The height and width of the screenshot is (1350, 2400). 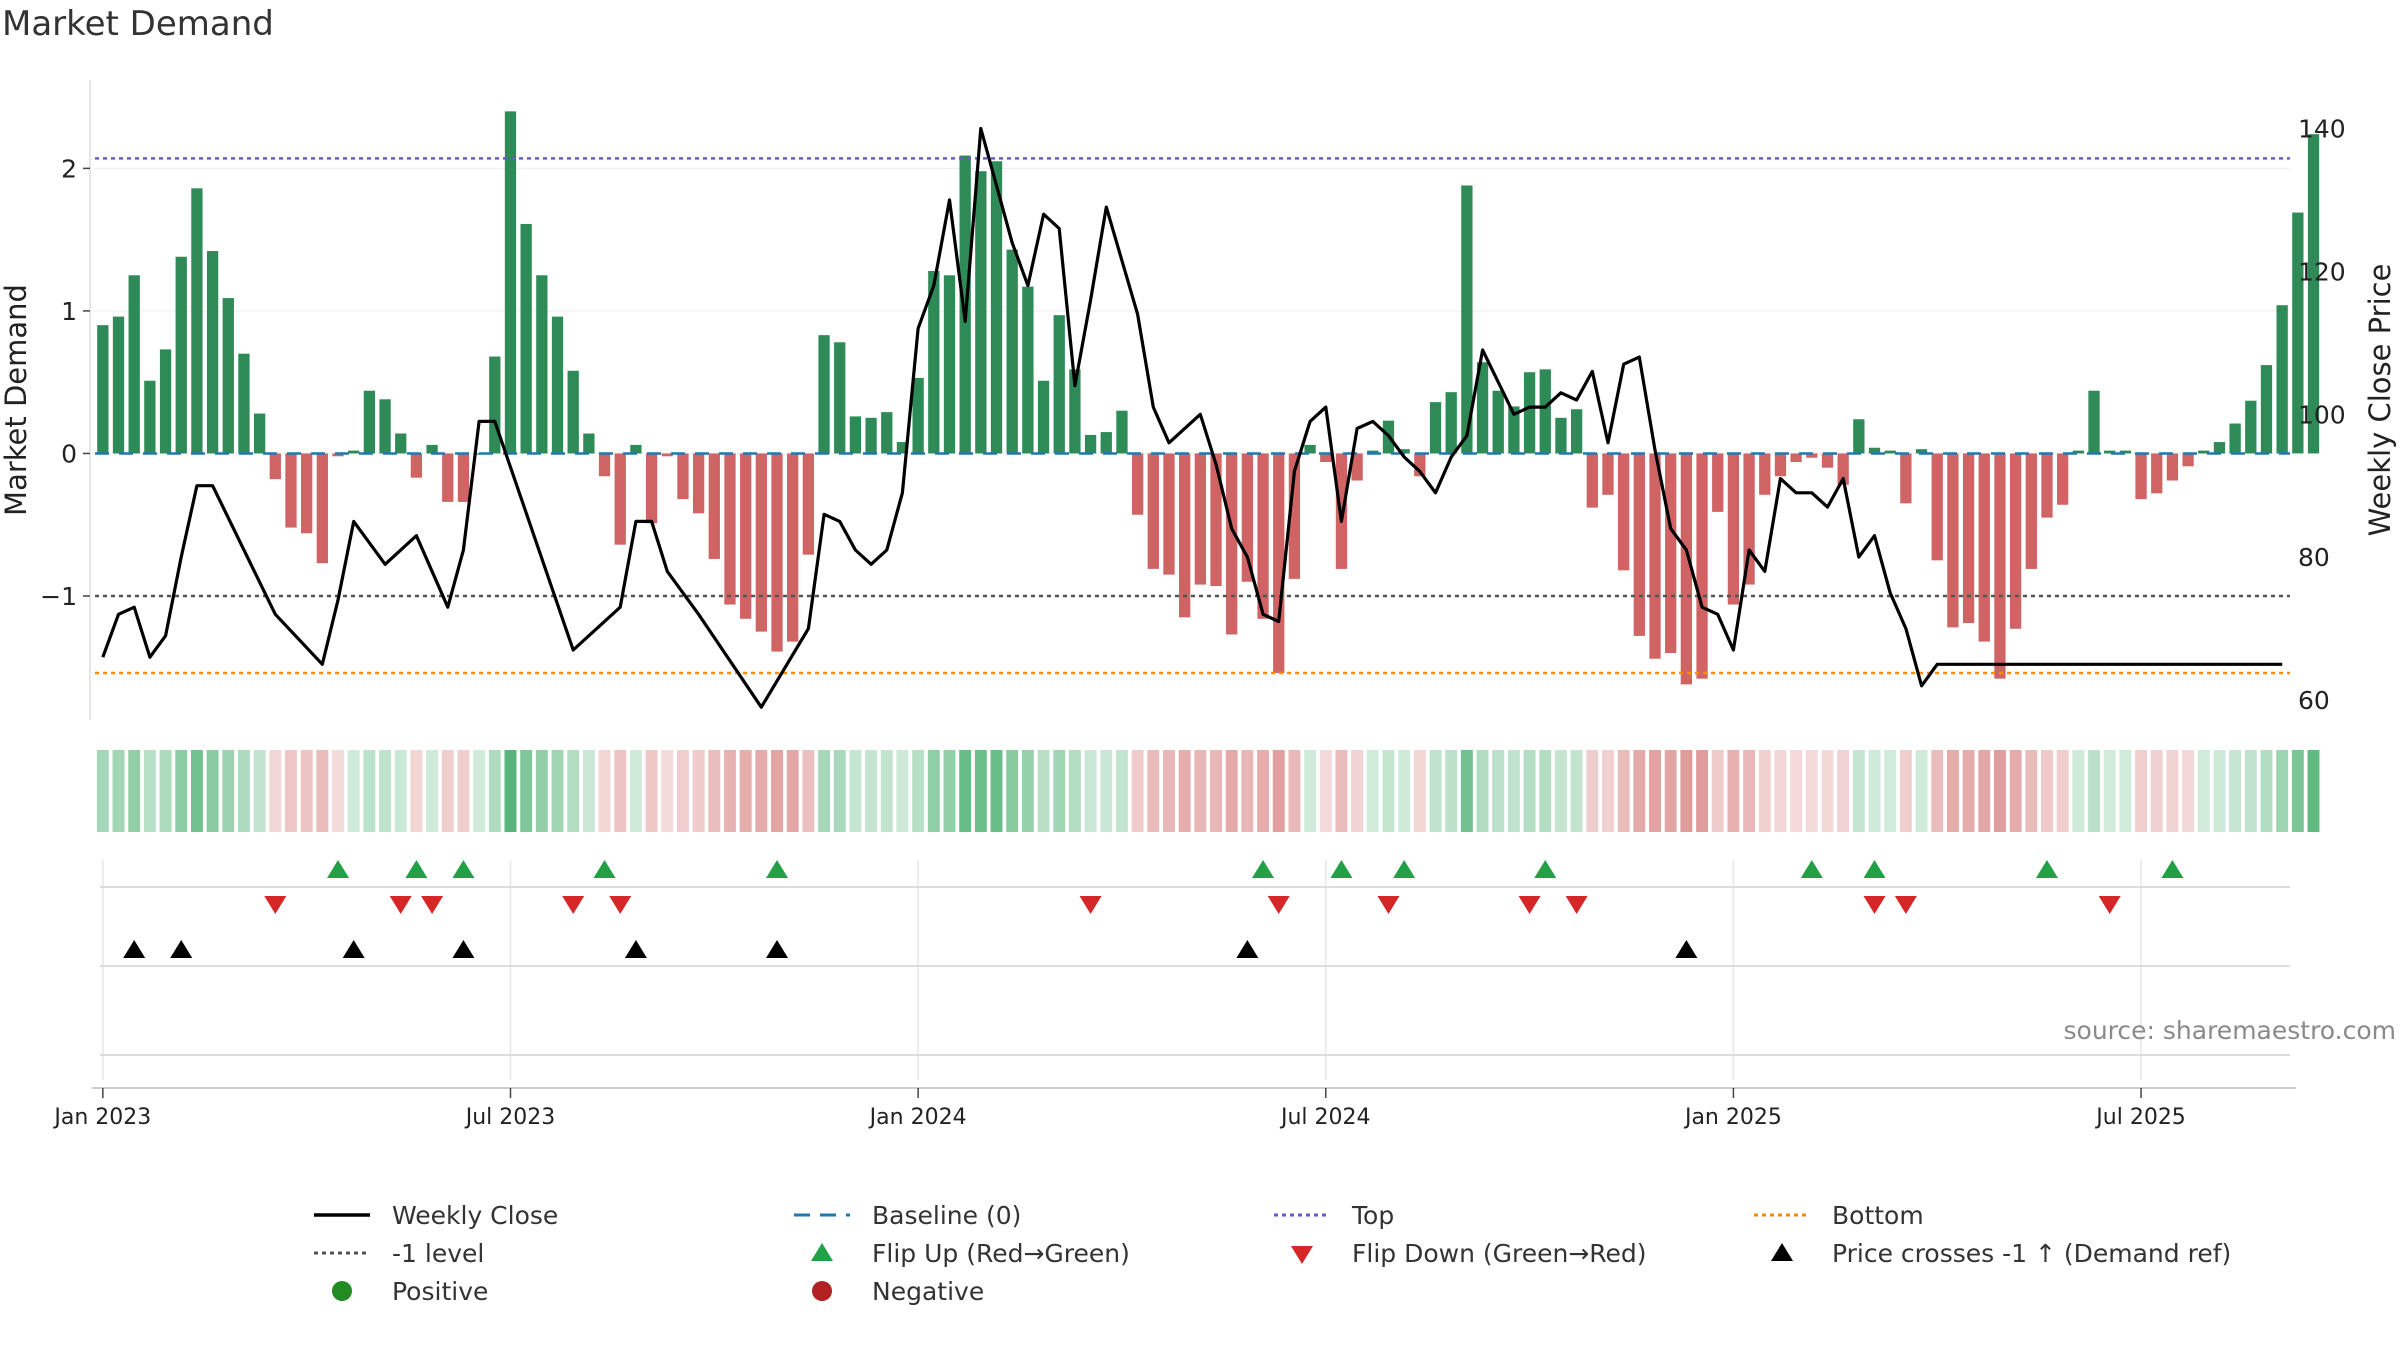 I want to click on chart-title: Market Demand, so click(x=138, y=24).